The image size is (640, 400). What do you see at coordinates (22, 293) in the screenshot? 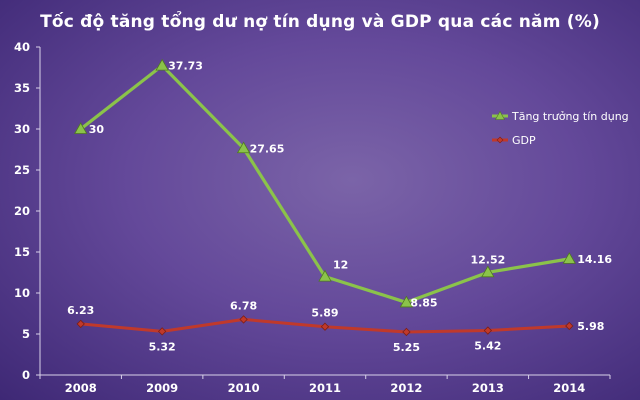
I see `y-tick-label: 10` at bounding box center [22, 293].